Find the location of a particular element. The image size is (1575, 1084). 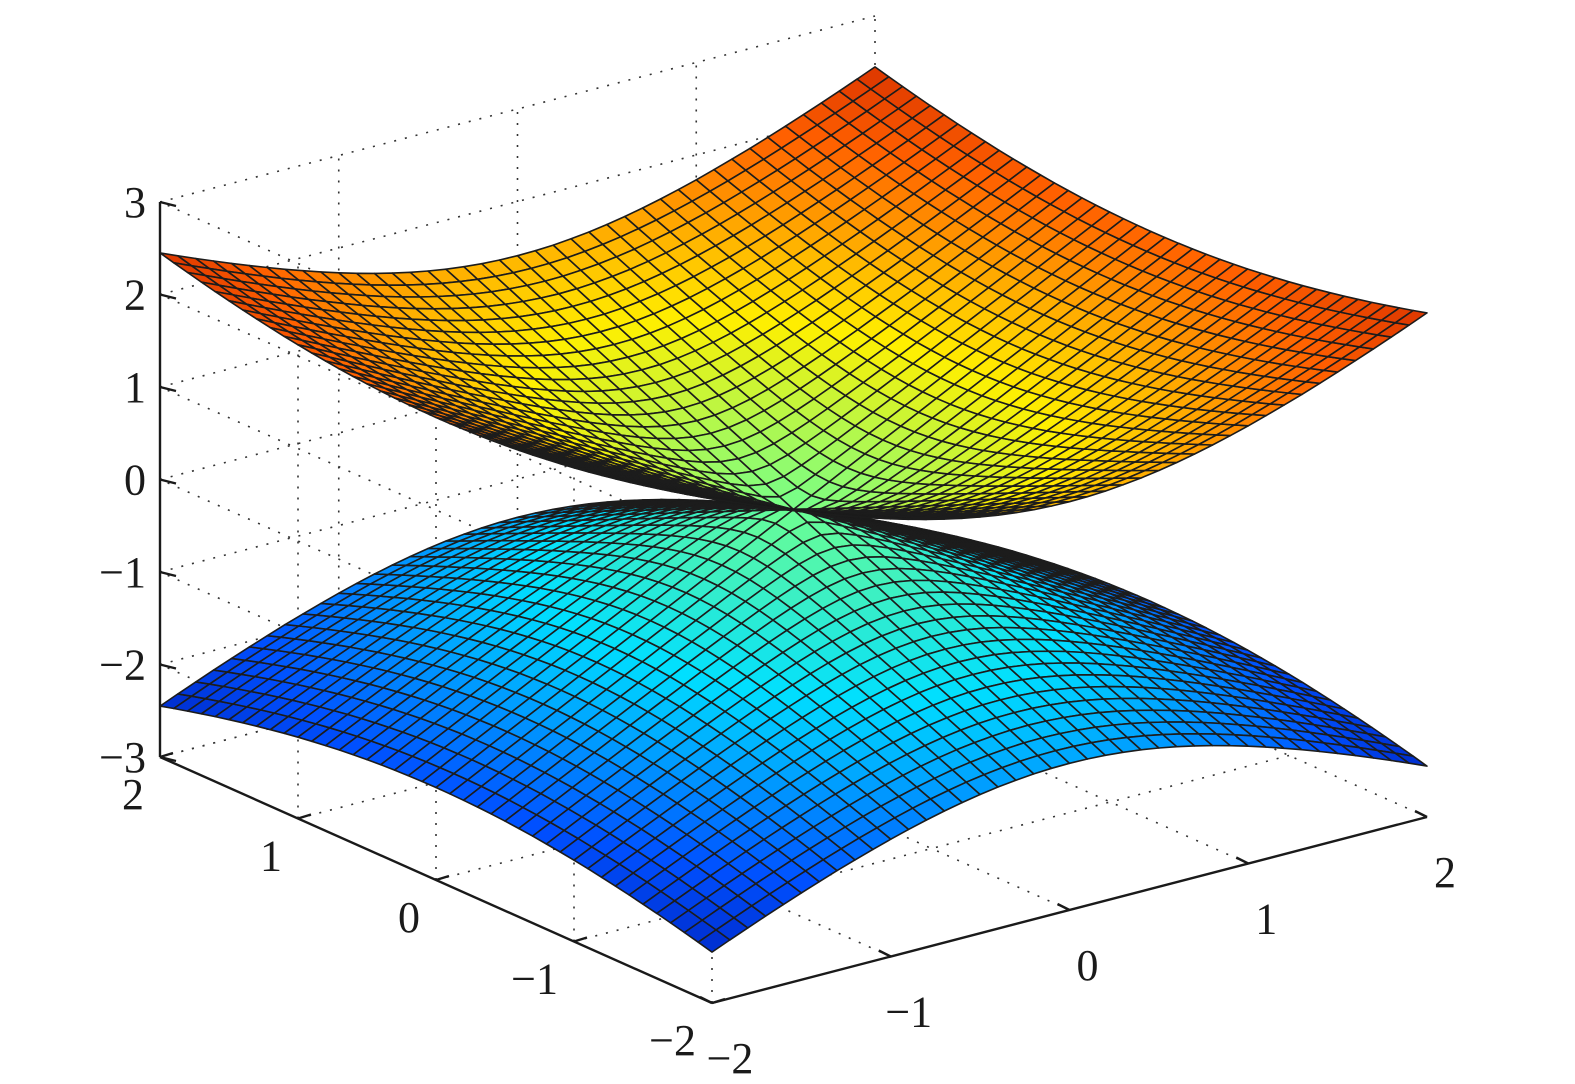

x-tick-label: −1 is located at coordinates (908, 1012).